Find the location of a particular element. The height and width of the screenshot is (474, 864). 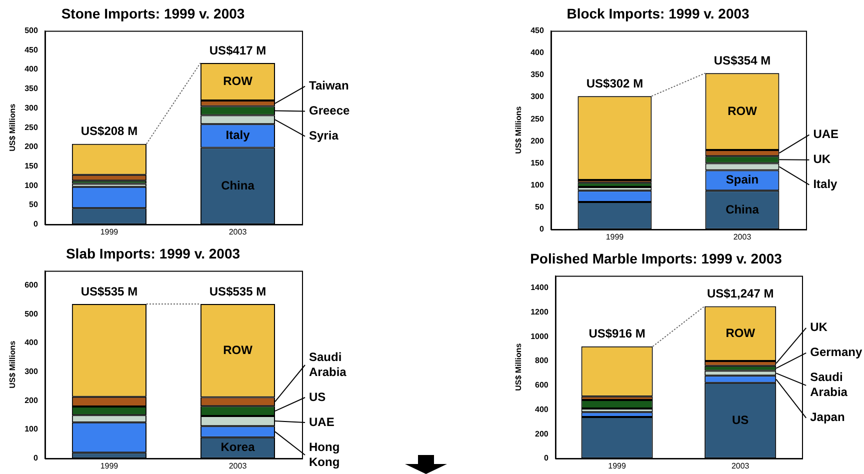

y-tick-label: 800 is located at coordinates (542, 361).